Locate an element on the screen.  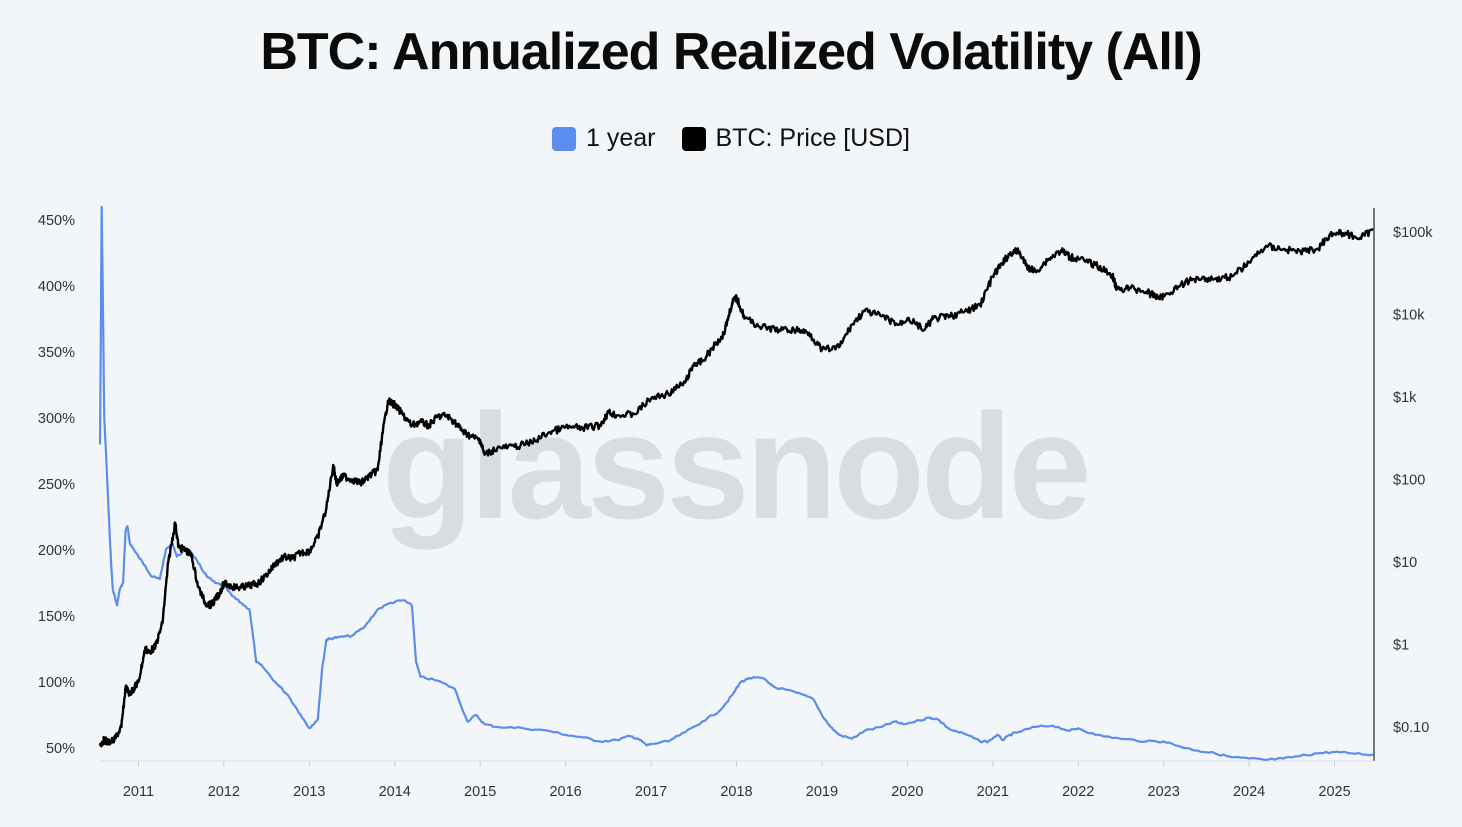
legend: 1 year BTC: Price [USD] is located at coordinates (731, 138).